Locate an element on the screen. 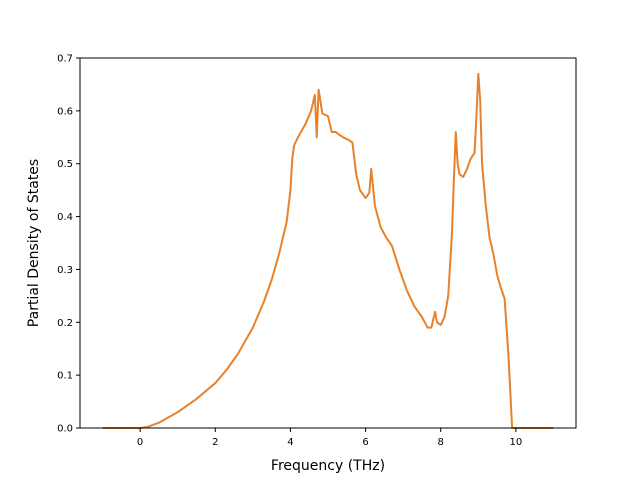  y-axis-label: Partial Density of States is located at coordinates (34, 243).